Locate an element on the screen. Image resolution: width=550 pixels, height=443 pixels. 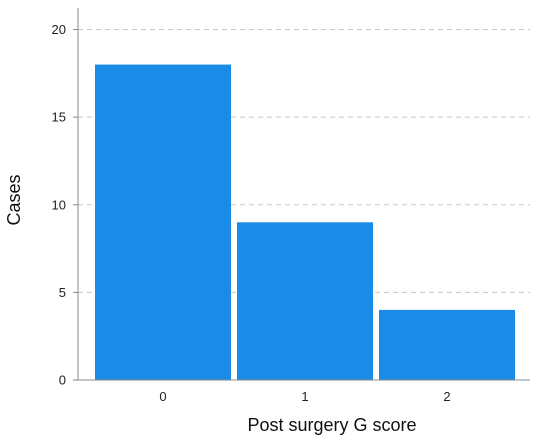
y-tick-label: 0 is located at coordinates (62, 380).